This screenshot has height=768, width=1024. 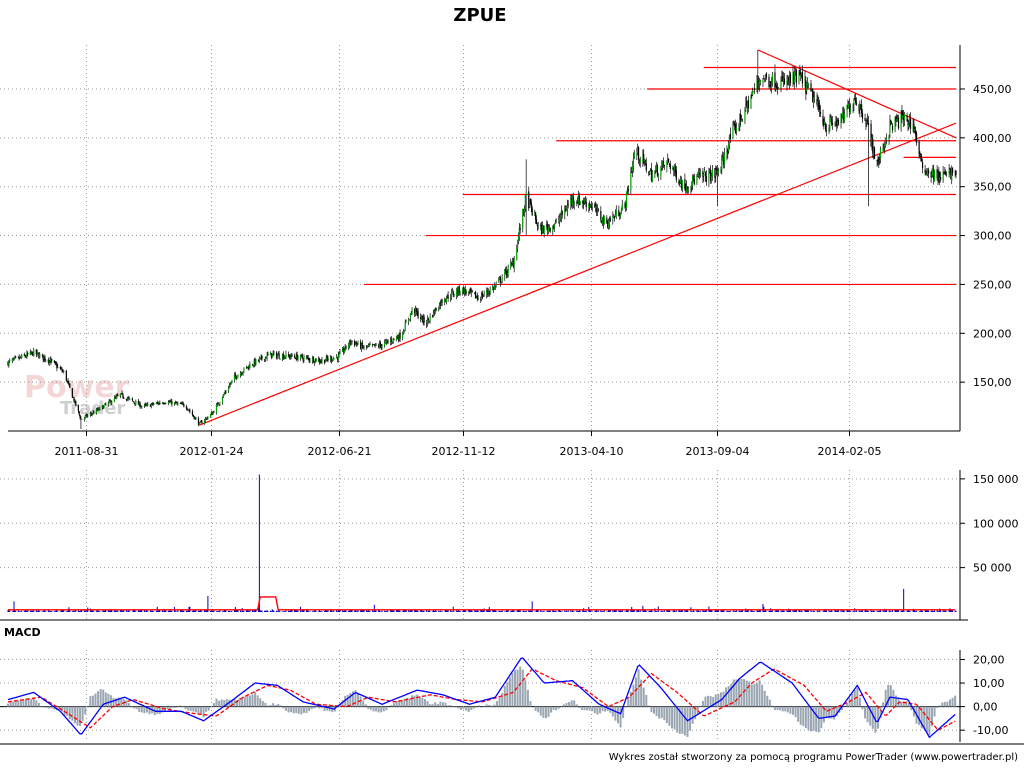 What do you see at coordinates (504, 684) in the screenshot?
I see `macd-panel: MACD 20,00 10,00 0,00 -10,00` at bounding box center [504, 684].